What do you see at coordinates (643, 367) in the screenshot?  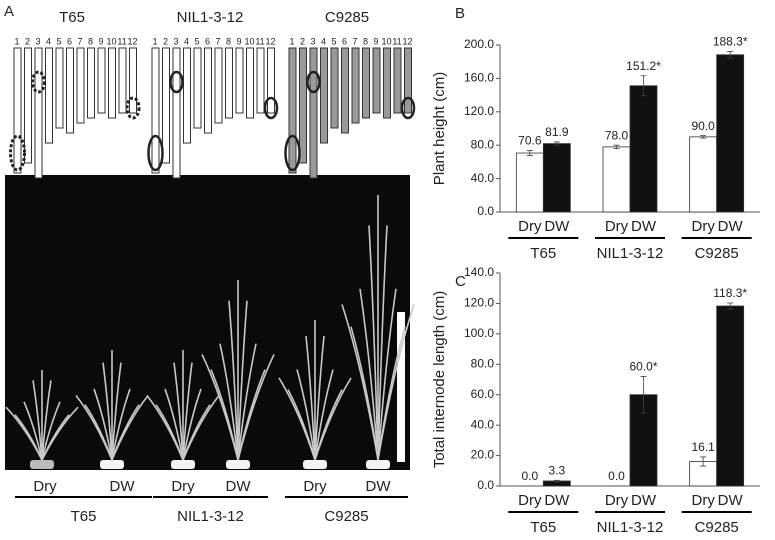 I see `value-label: 60.0*` at bounding box center [643, 367].